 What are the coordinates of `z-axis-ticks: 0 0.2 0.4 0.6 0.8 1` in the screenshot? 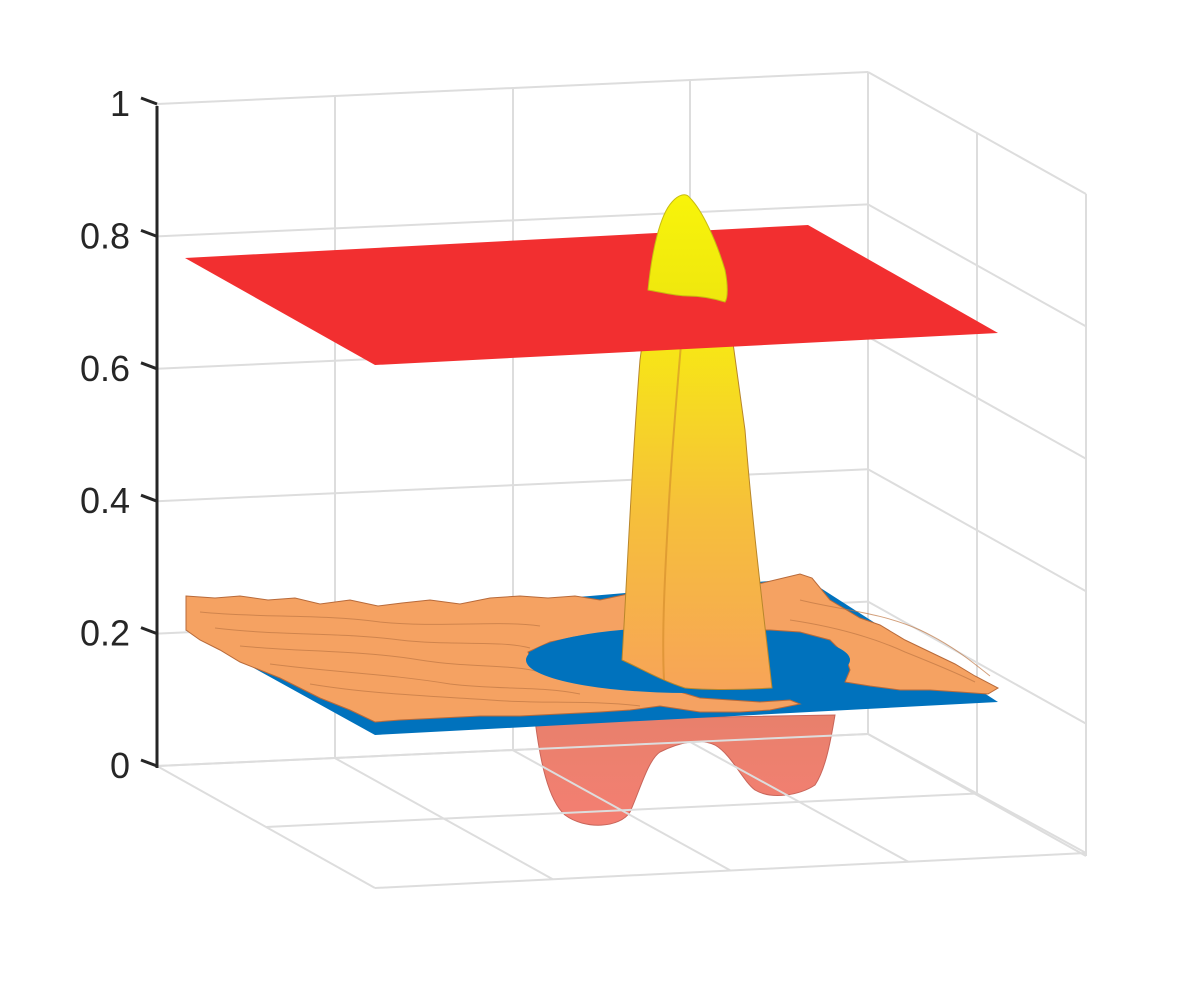 It's located at (119, 434).